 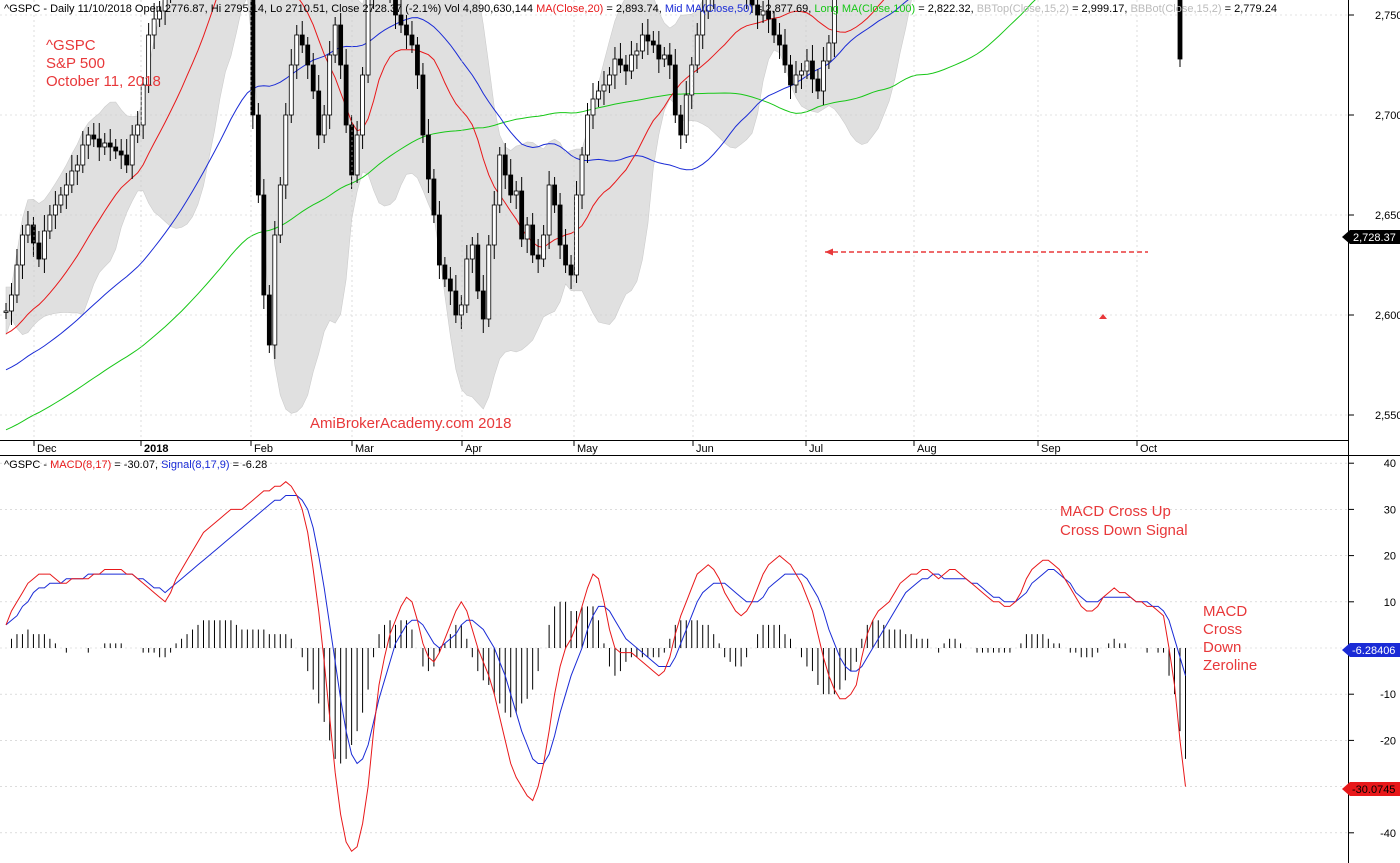 What do you see at coordinates (1373, 790) in the screenshot?
I see `macd-last-label: -30.0745` at bounding box center [1373, 790].